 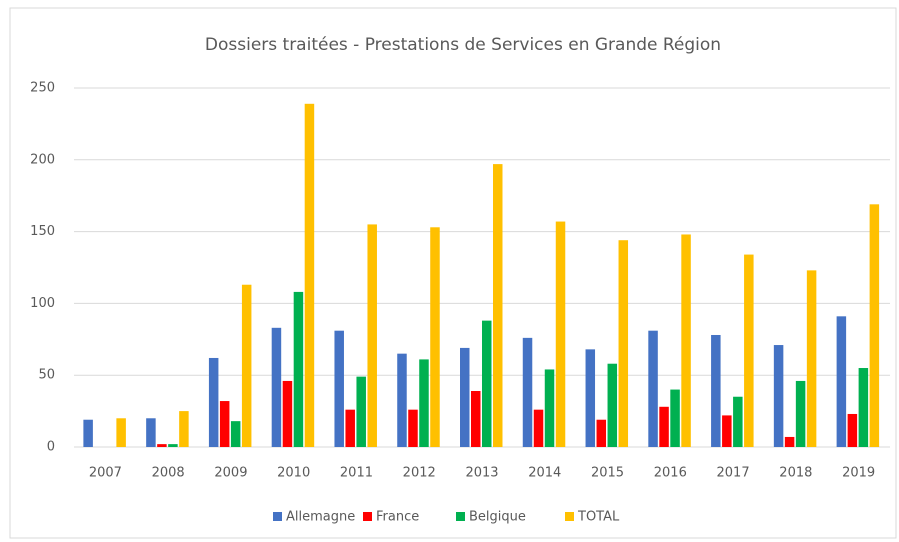 What do you see at coordinates (105, 473) in the screenshot?
I see `x-tick-label: 2007` at bounding box center [105, 473].